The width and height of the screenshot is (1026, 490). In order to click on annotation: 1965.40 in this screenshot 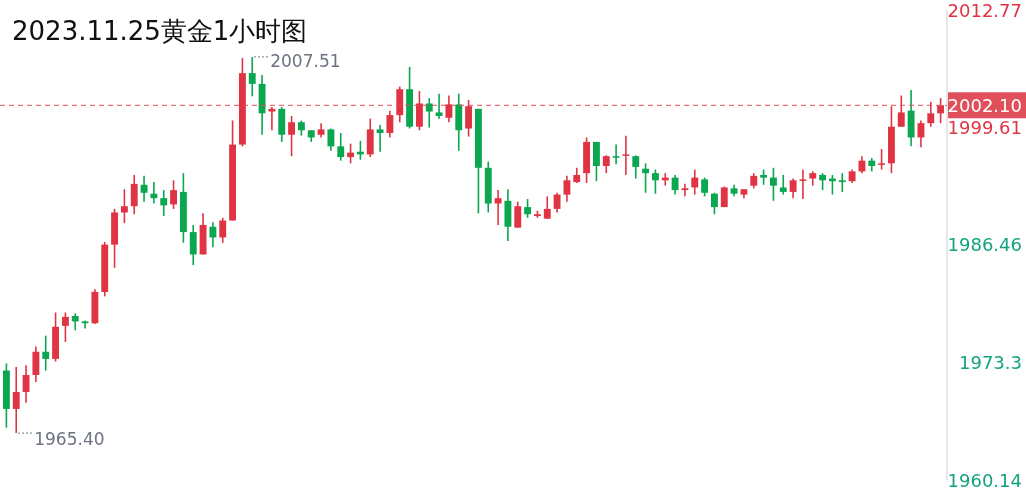, I will do `click(69, 439)`.